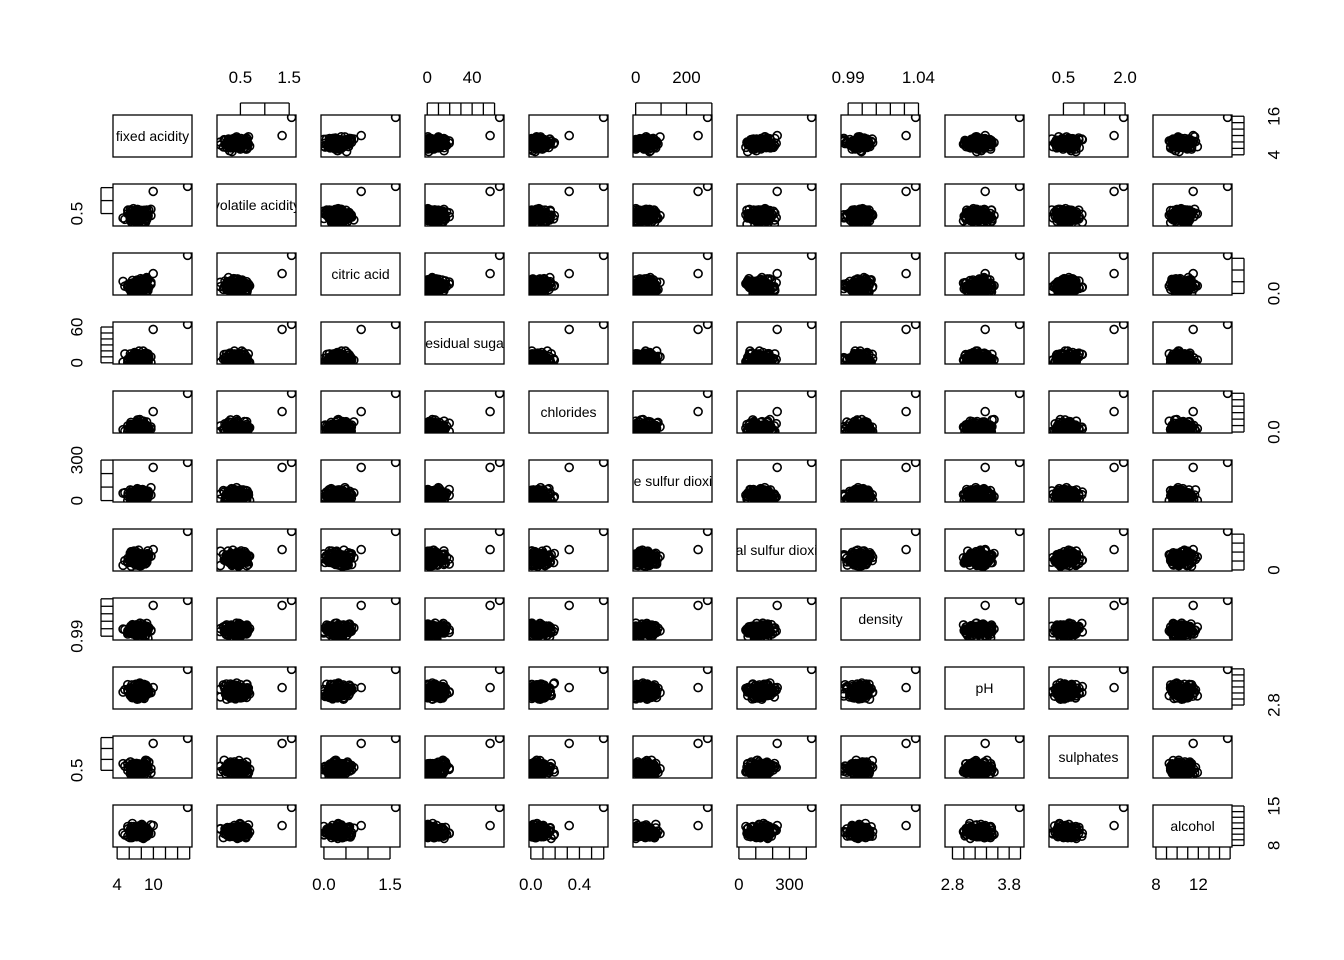 The height and width of the screenshot is (960, 1344). I want to click on variable-label: citric acid, so click(360, 274).